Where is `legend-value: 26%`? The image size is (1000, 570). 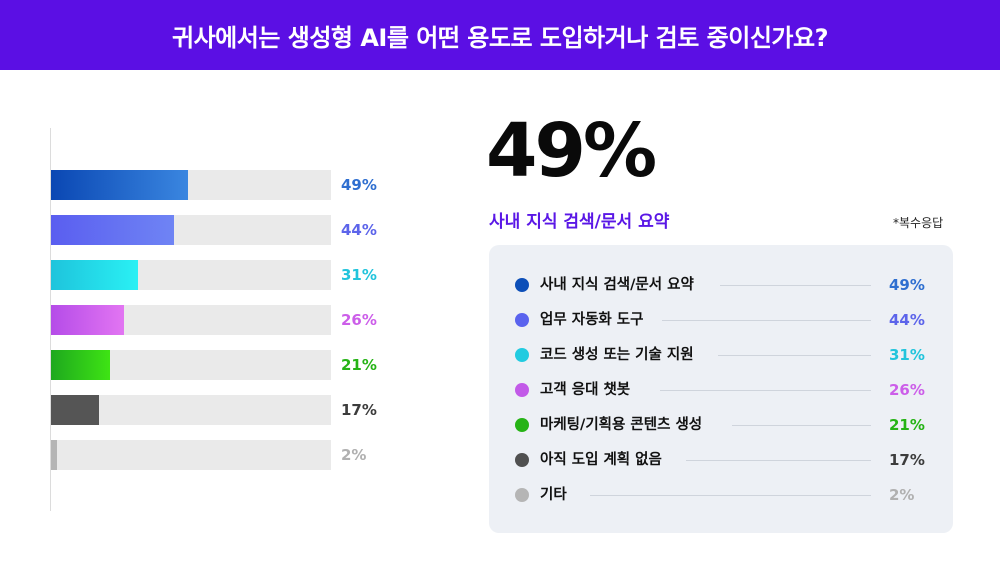 legend-value: 26% is located at coordinates (907, 390).